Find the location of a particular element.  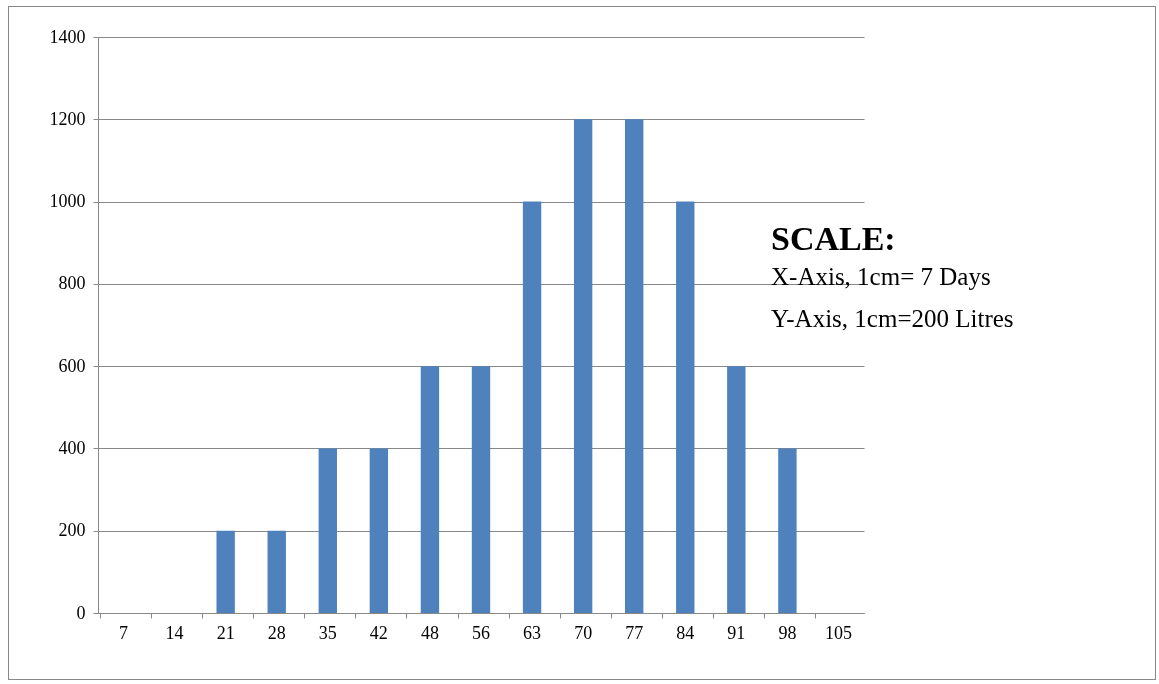

x-tick-label: 21 is located at coordinates (225, 632).